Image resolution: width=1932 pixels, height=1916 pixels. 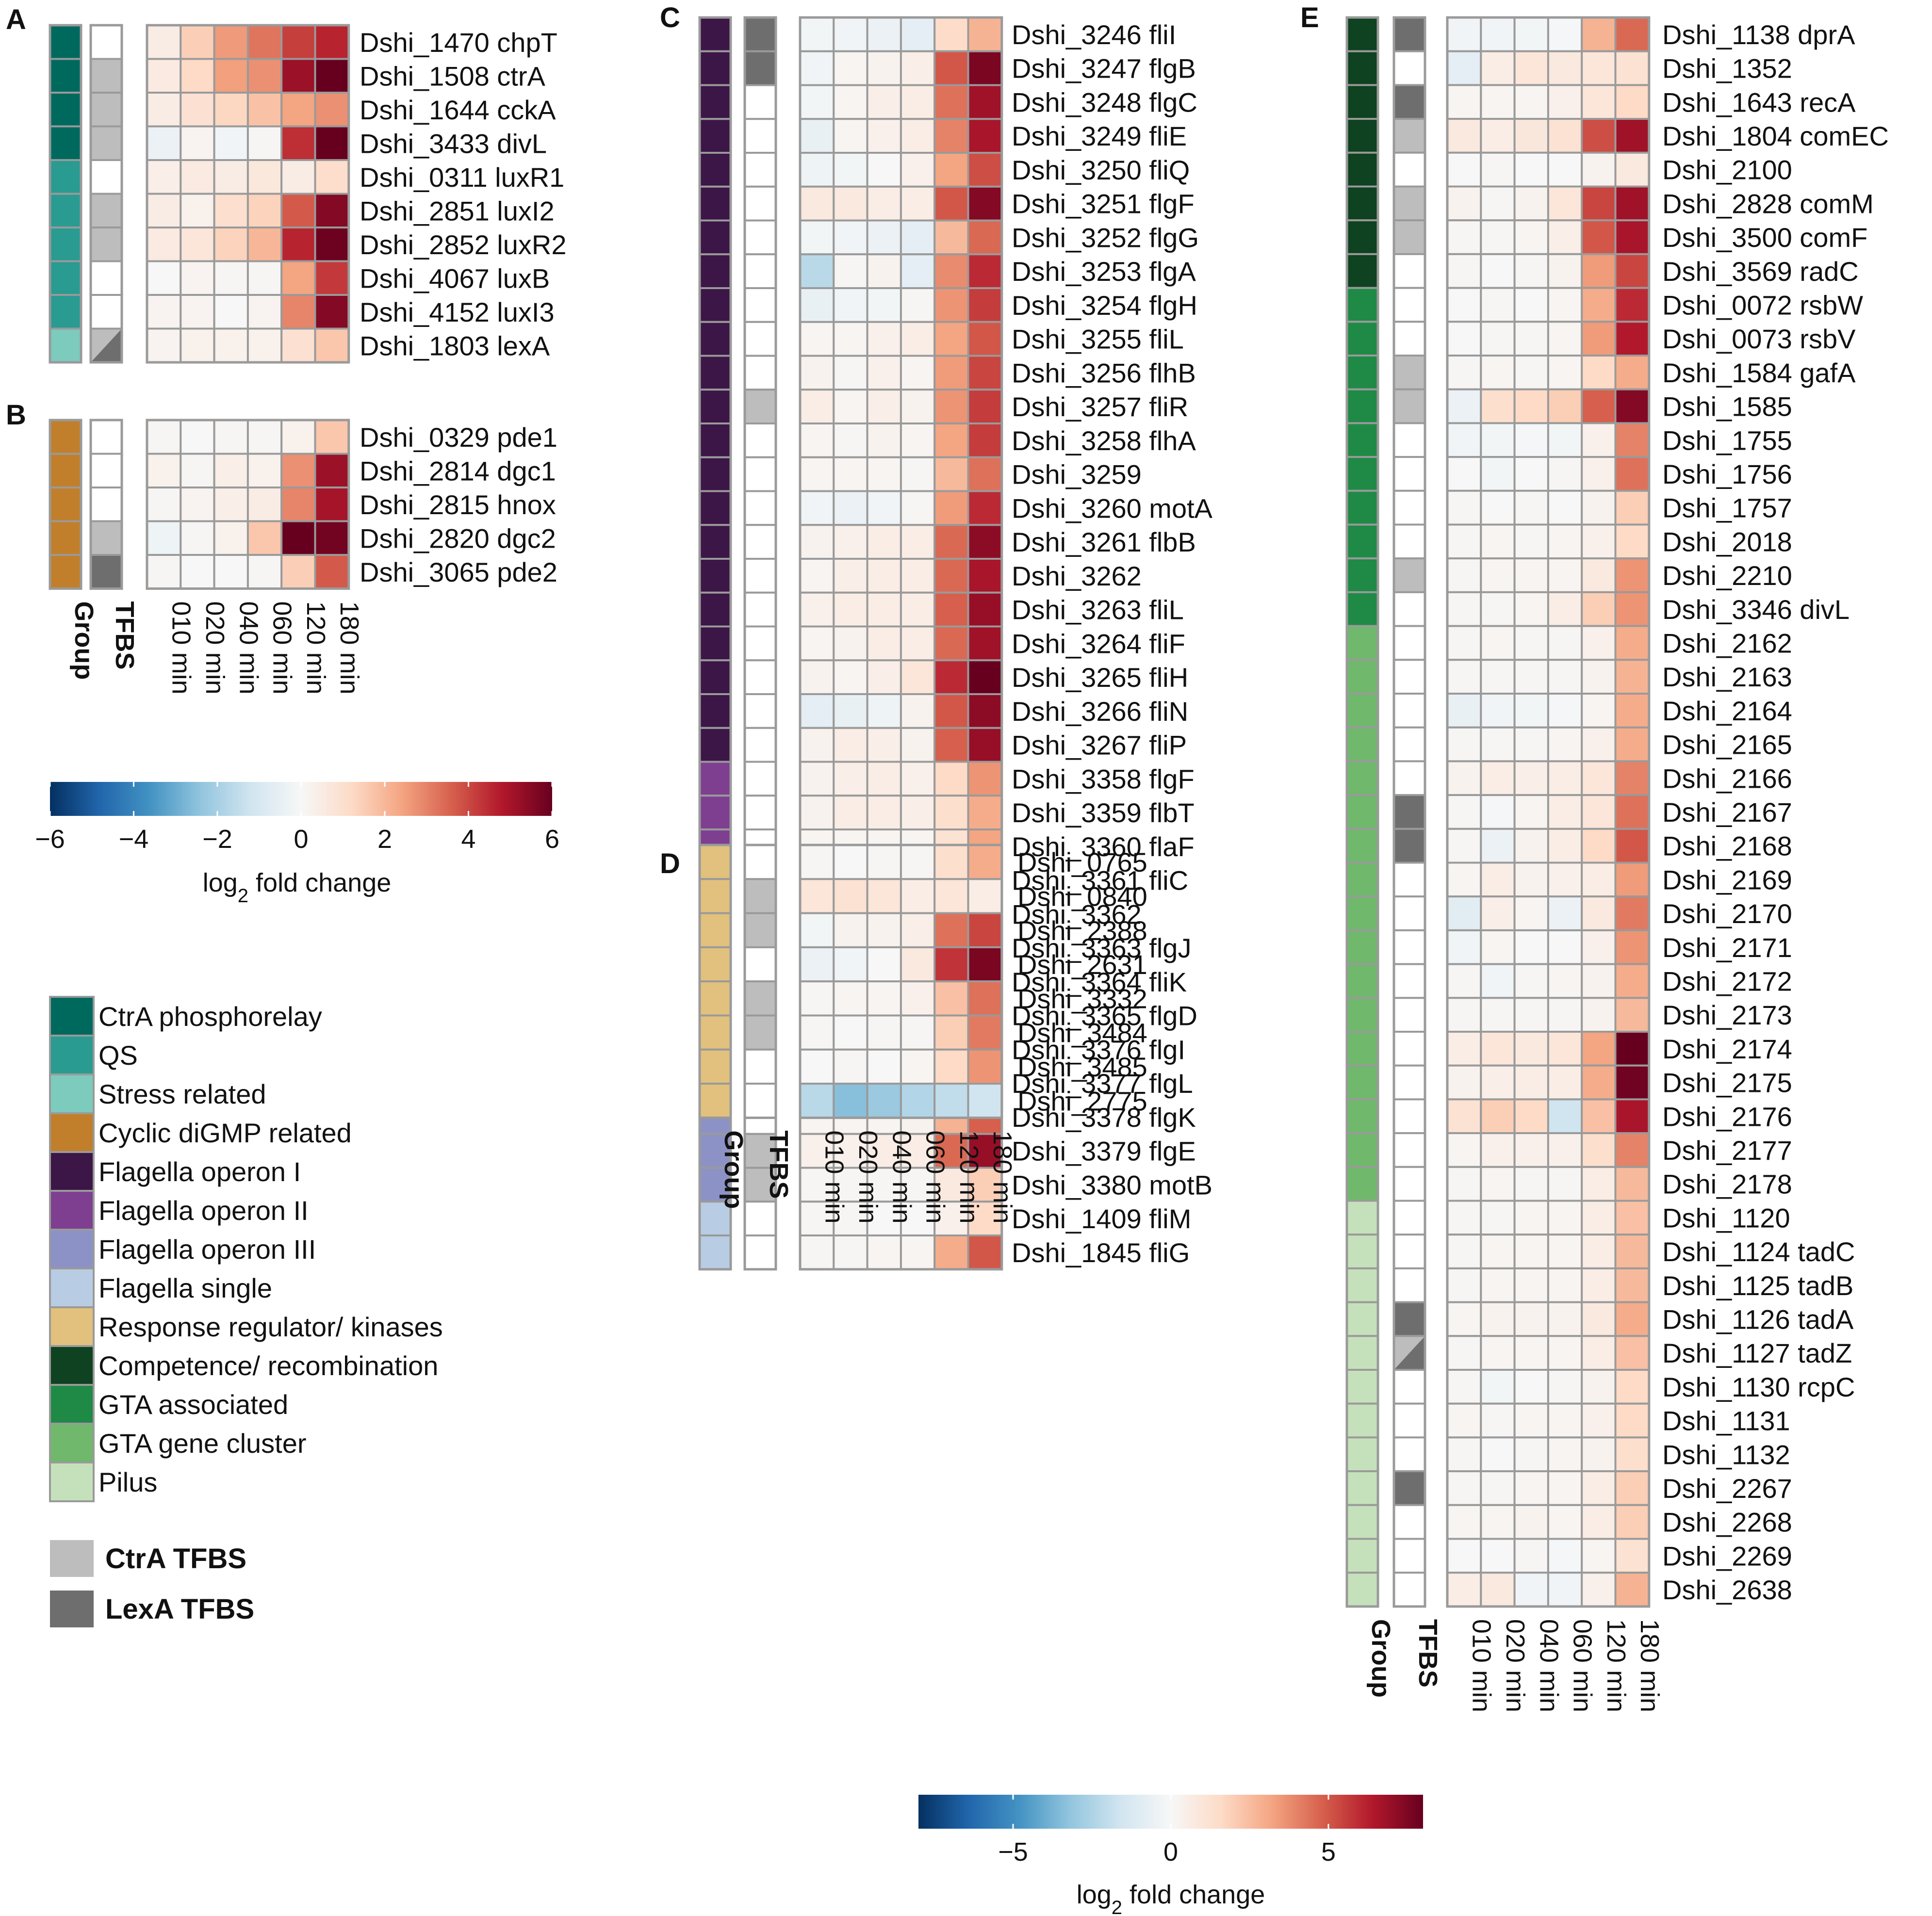 I want to click on gene-label: Dshi_2269, so click(x=1727, y=1556).